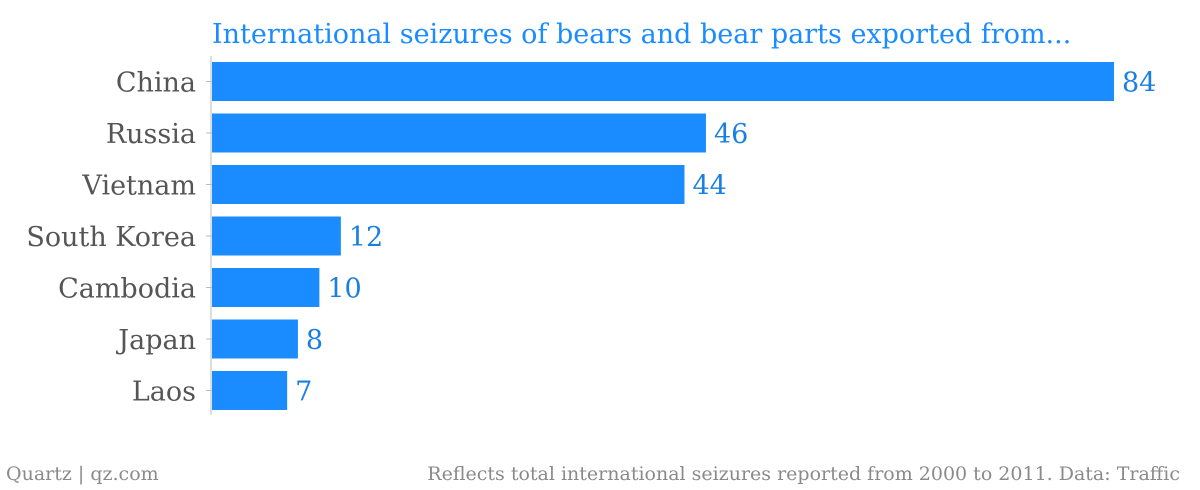 This screenshot has height=490, width=1200. Describe the element at coordinates (255, 339) in the screenshot. I see `bar-japan` at that location.